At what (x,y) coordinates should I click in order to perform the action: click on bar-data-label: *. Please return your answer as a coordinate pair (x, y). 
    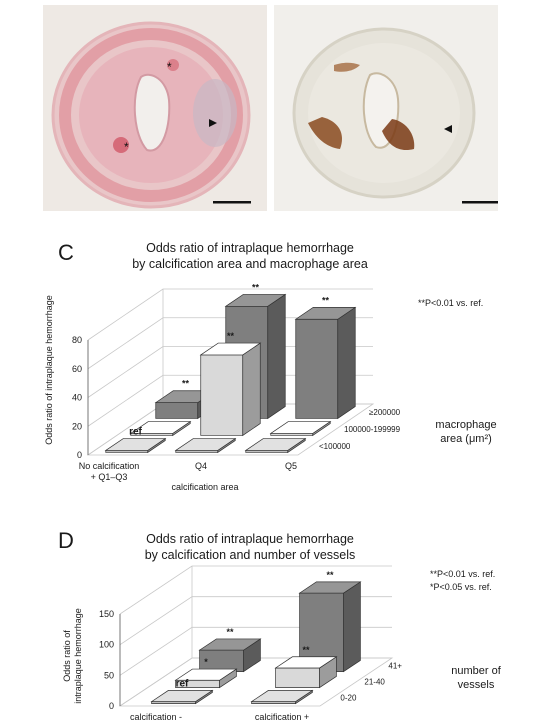
    Looking at the image, I should click on (206, 662).